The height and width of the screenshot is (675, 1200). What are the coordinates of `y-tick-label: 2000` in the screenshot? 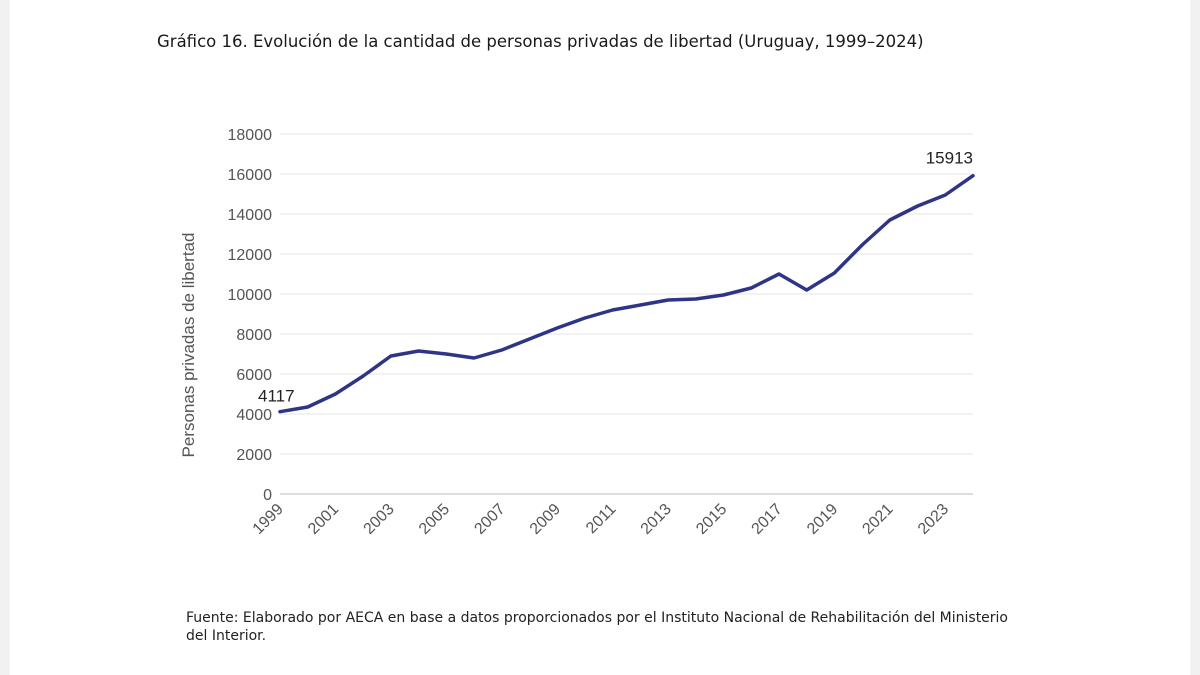 It's located at (254, 455).